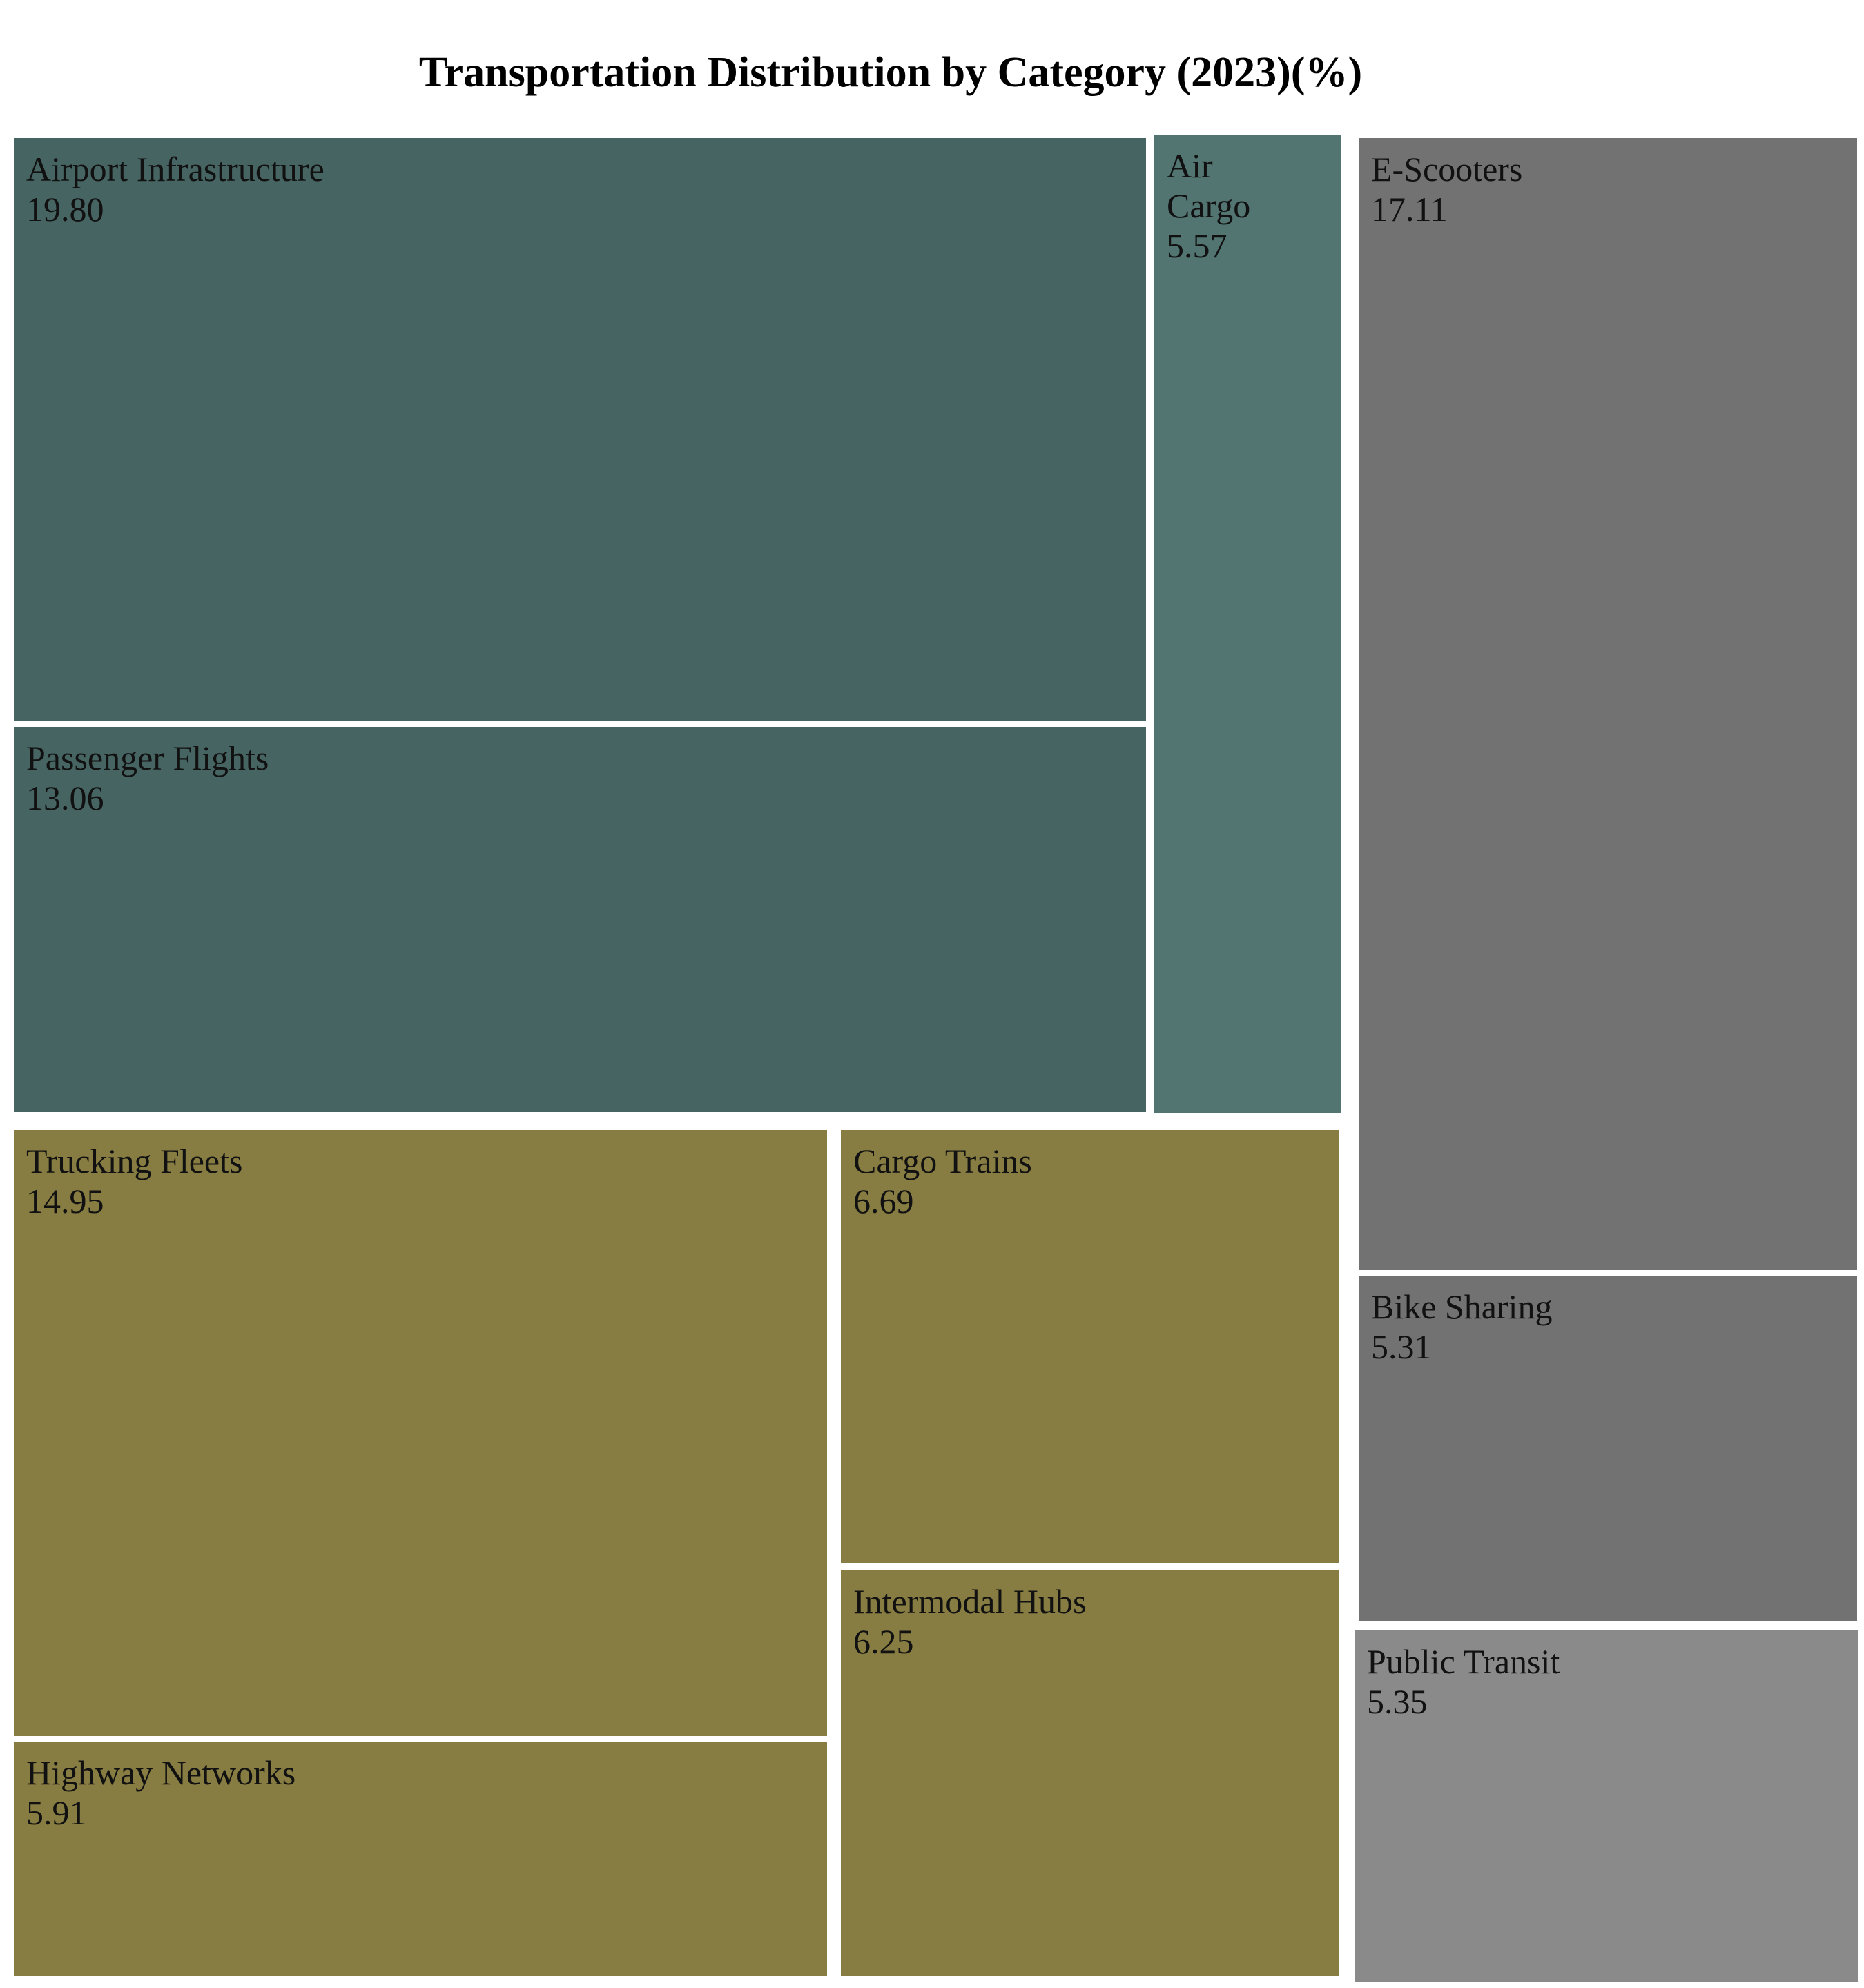 This screenshot has width=1864, height=1988. I want to click on tile-label: Passenger Flights, so click(148, 758).